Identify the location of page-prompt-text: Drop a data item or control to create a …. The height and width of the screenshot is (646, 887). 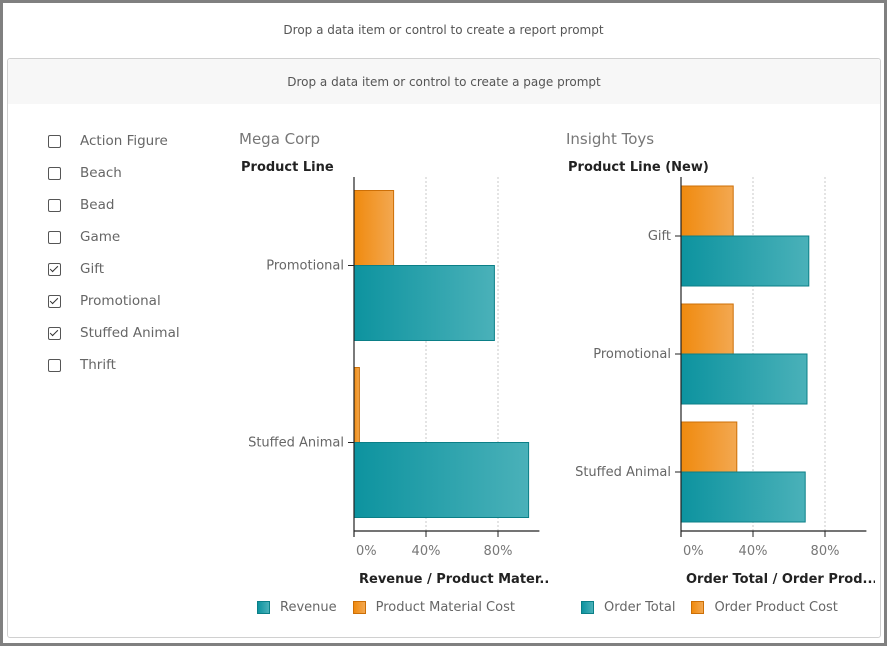
(444, 81).